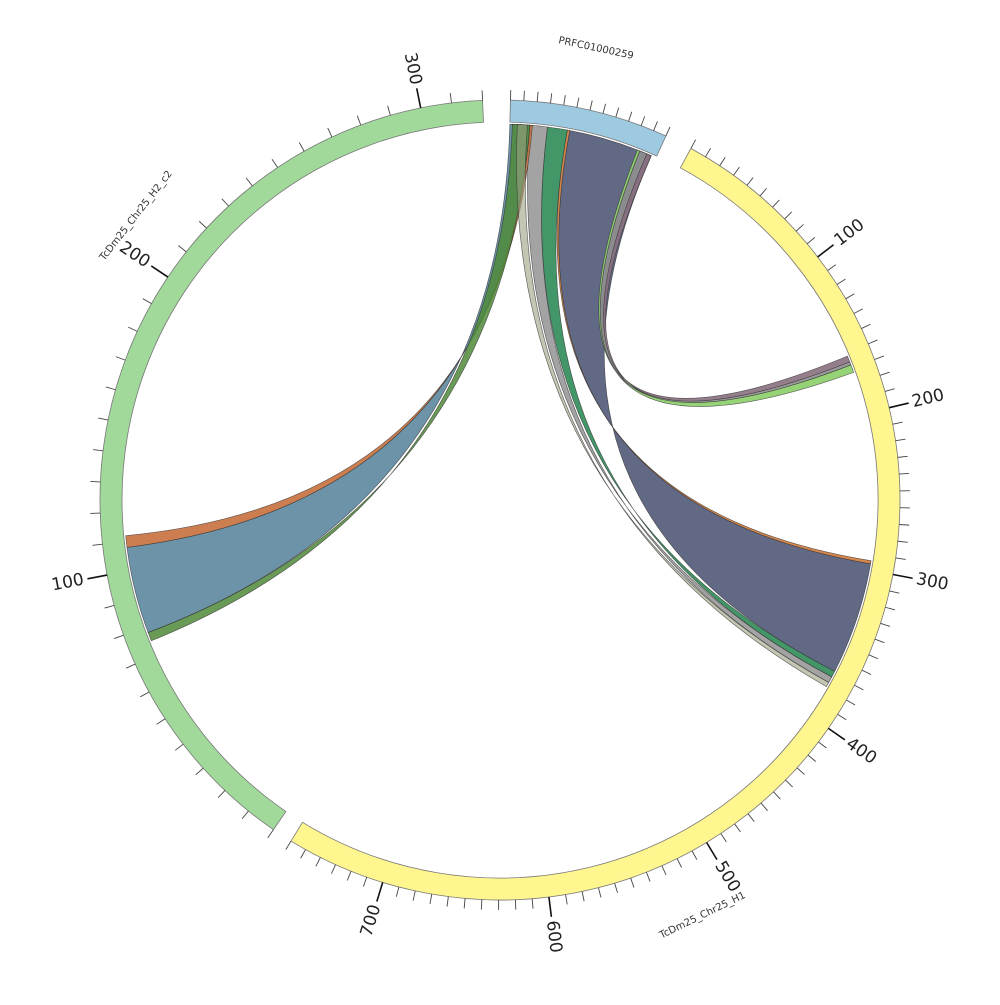  Describe the element at coordinates (554, 936) in the screenshot. I see `tick-label: 600` at that location.